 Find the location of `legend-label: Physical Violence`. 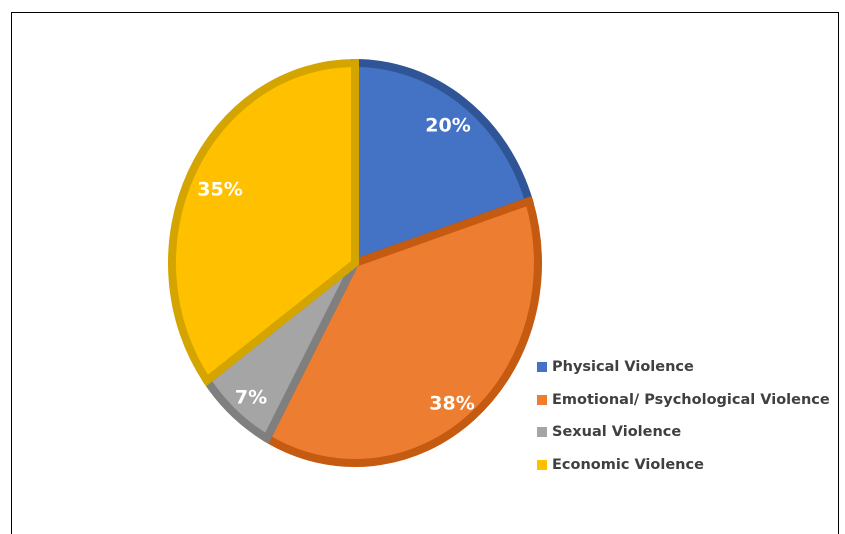

legend-label: Physical Violence is located at coordinates (623, 367).